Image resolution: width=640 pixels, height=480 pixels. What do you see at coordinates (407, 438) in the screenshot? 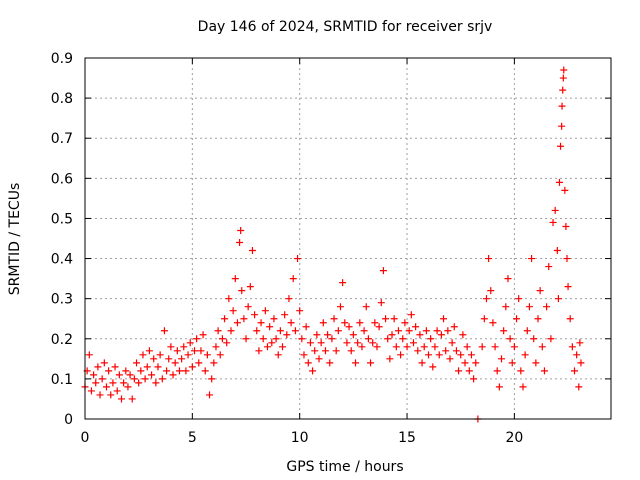
I see `x-tick-label: 15` at bounding box center [407, 438].